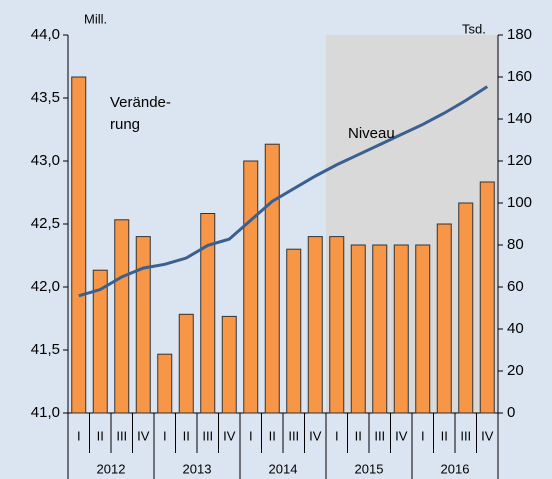 The width and height of the screenshot is (552, 479). Describe the element at coordinates (283, 468) in the screenshot. I see `group-label: 2014` at that location.